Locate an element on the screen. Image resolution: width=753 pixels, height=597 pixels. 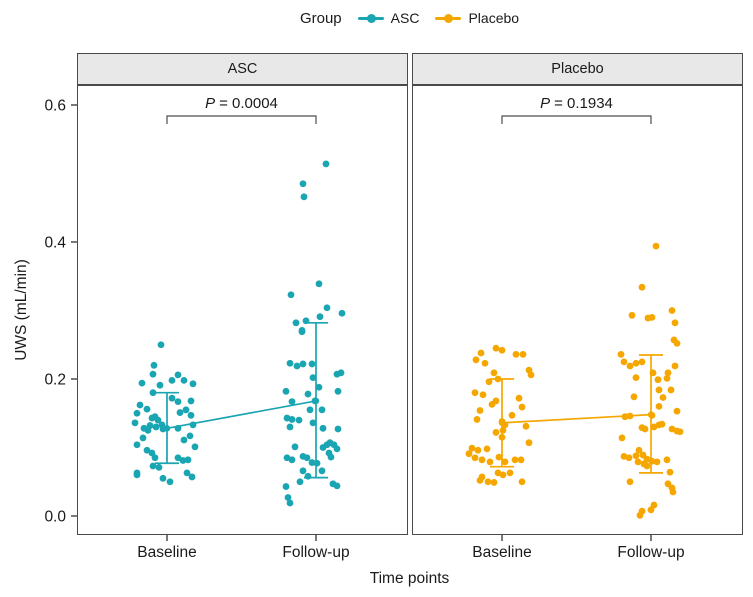
facet-strip-label: Placebo is located at coordinates (577, 69).